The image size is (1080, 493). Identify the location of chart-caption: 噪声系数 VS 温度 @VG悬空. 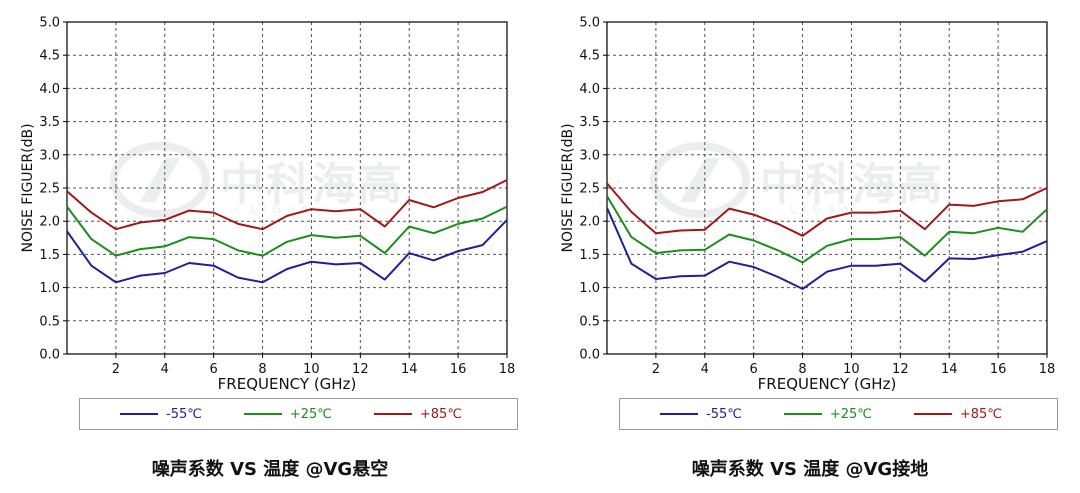
(270, 469).